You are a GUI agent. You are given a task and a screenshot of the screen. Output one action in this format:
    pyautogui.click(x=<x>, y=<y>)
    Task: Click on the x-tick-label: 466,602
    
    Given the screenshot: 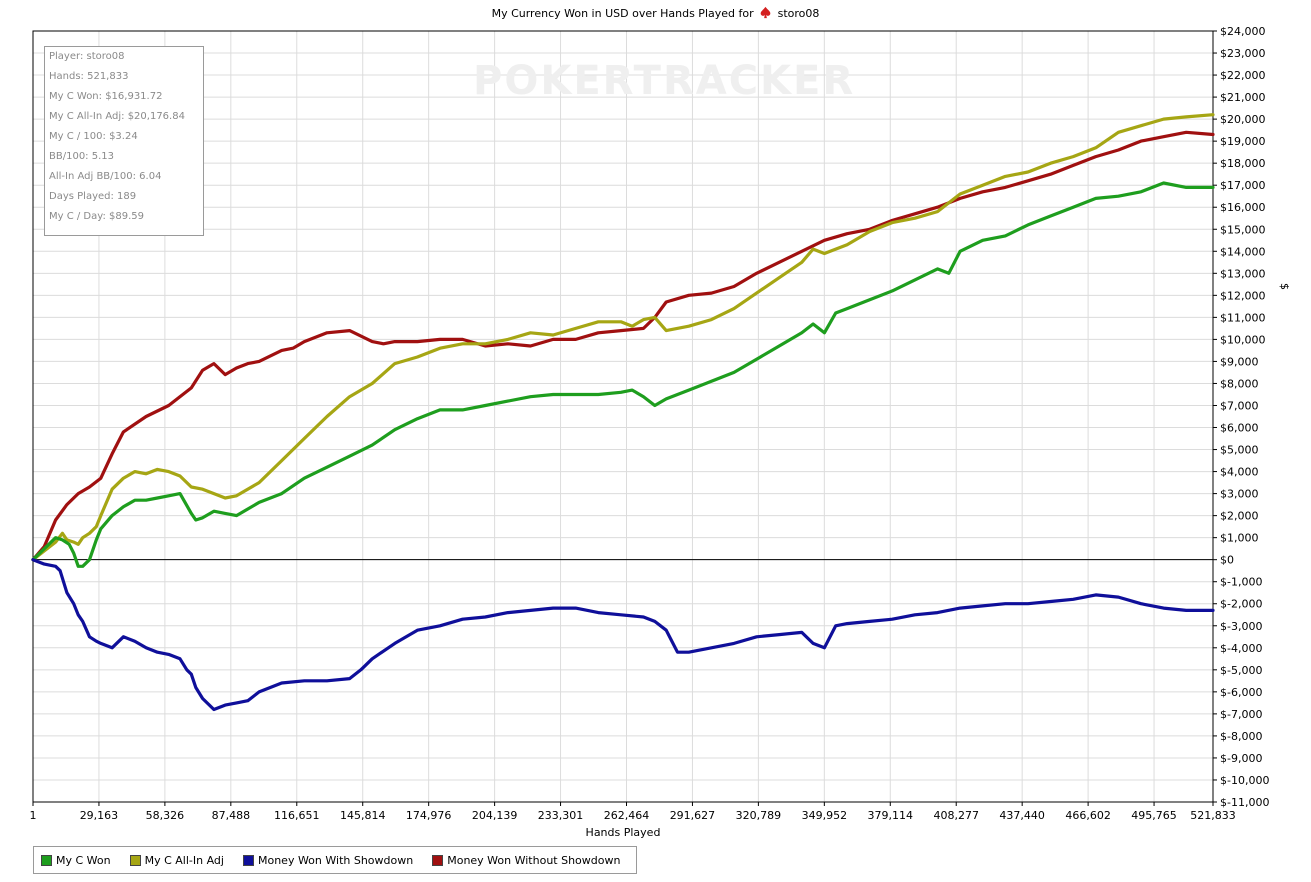 What is the action you would take?
    pyautogui.click(x=1088, y=815)
    